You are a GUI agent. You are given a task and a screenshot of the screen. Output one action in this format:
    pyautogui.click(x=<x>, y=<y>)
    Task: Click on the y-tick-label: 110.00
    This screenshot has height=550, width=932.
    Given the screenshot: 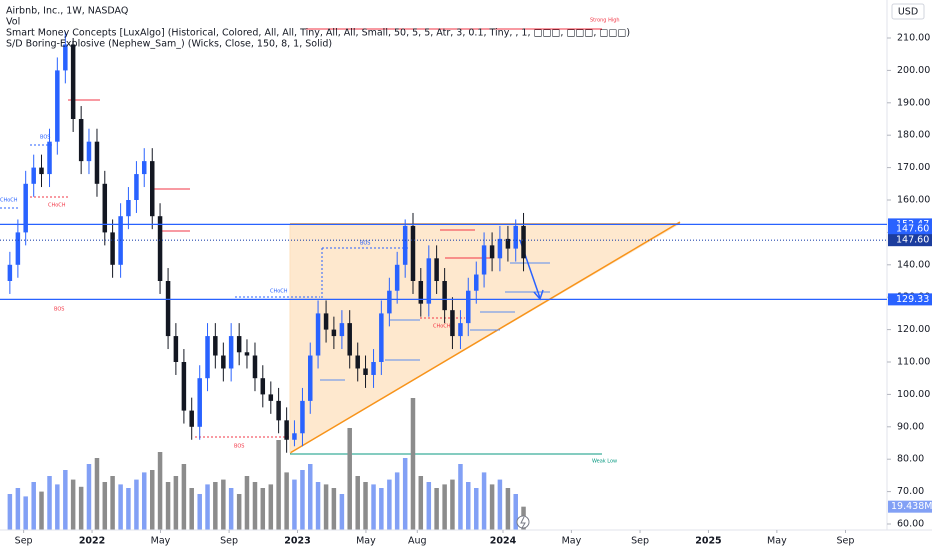 What is the action you would take?
    pyautogui.click(x=913, y=362)
    